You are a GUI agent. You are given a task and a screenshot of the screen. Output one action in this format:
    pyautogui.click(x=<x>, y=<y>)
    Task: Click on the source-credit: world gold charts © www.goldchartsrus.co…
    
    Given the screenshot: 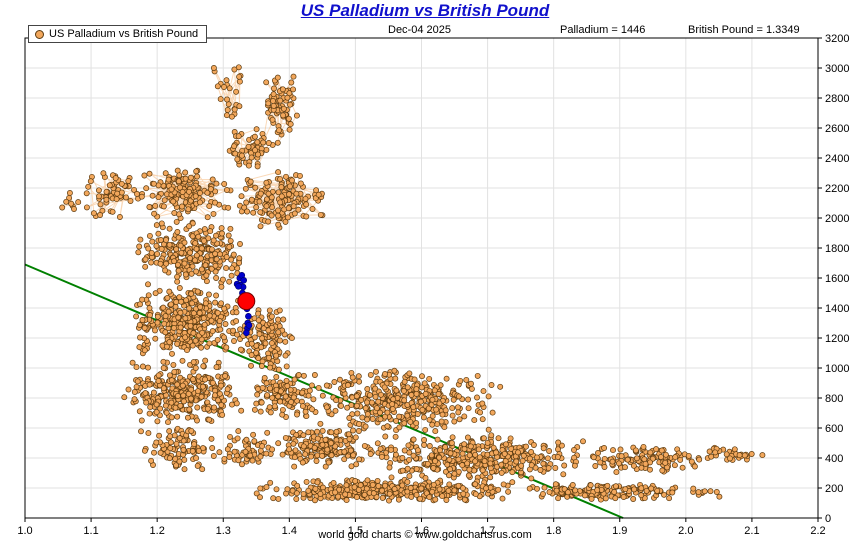 What is the action you would take?
    pyautogui.click(x=425, y=535)
    